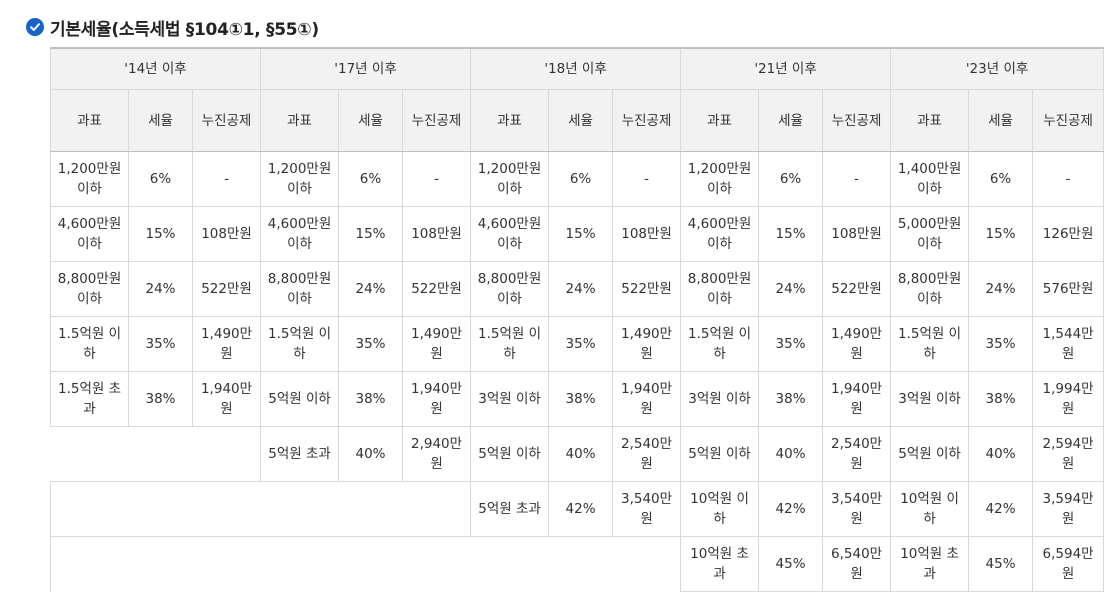 The width and height of the screenshot is (1120, 608). What do you see at coordinates (35, 27) in the screenshot?
I see `check-circle-icon` at bounding box center [35, 27].